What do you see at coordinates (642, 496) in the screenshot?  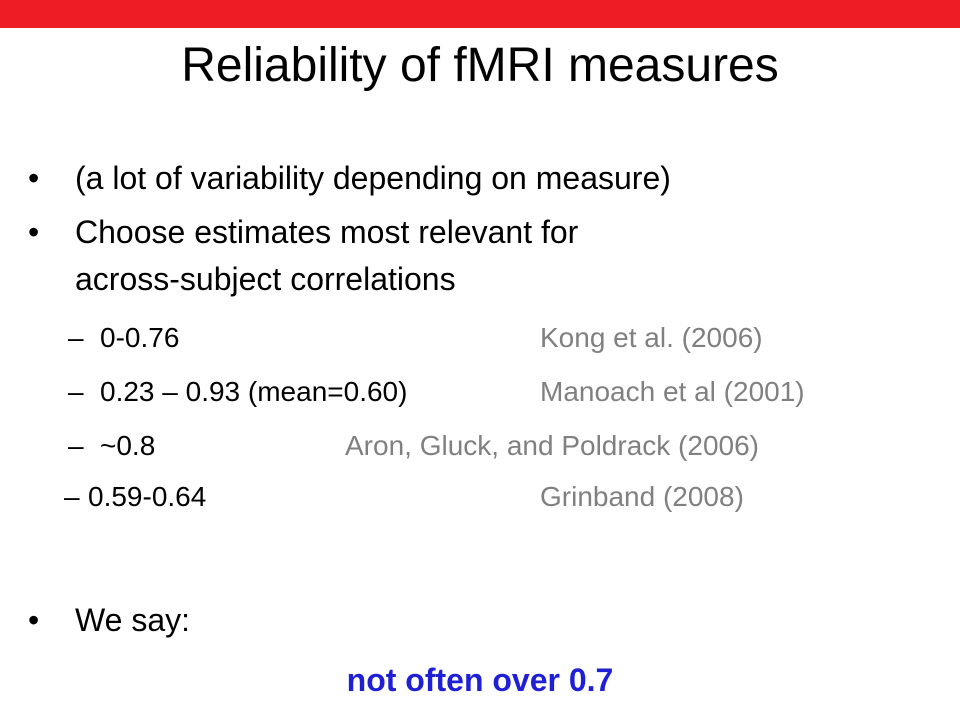 I see `sub-source: Grinband (2008)` at bounding box center [642, 496].